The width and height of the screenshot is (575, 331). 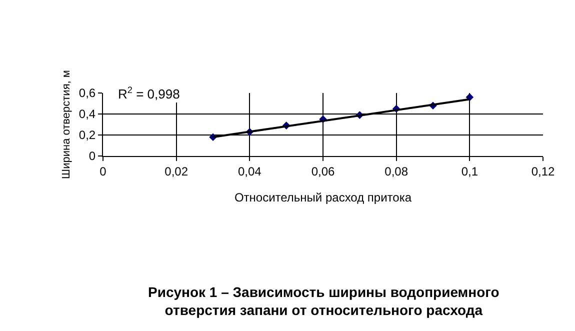 What do you see at coordinates (103, 171) in the screenshot?
I see `x-tick-label: 0` at bounding box center [103, 171].